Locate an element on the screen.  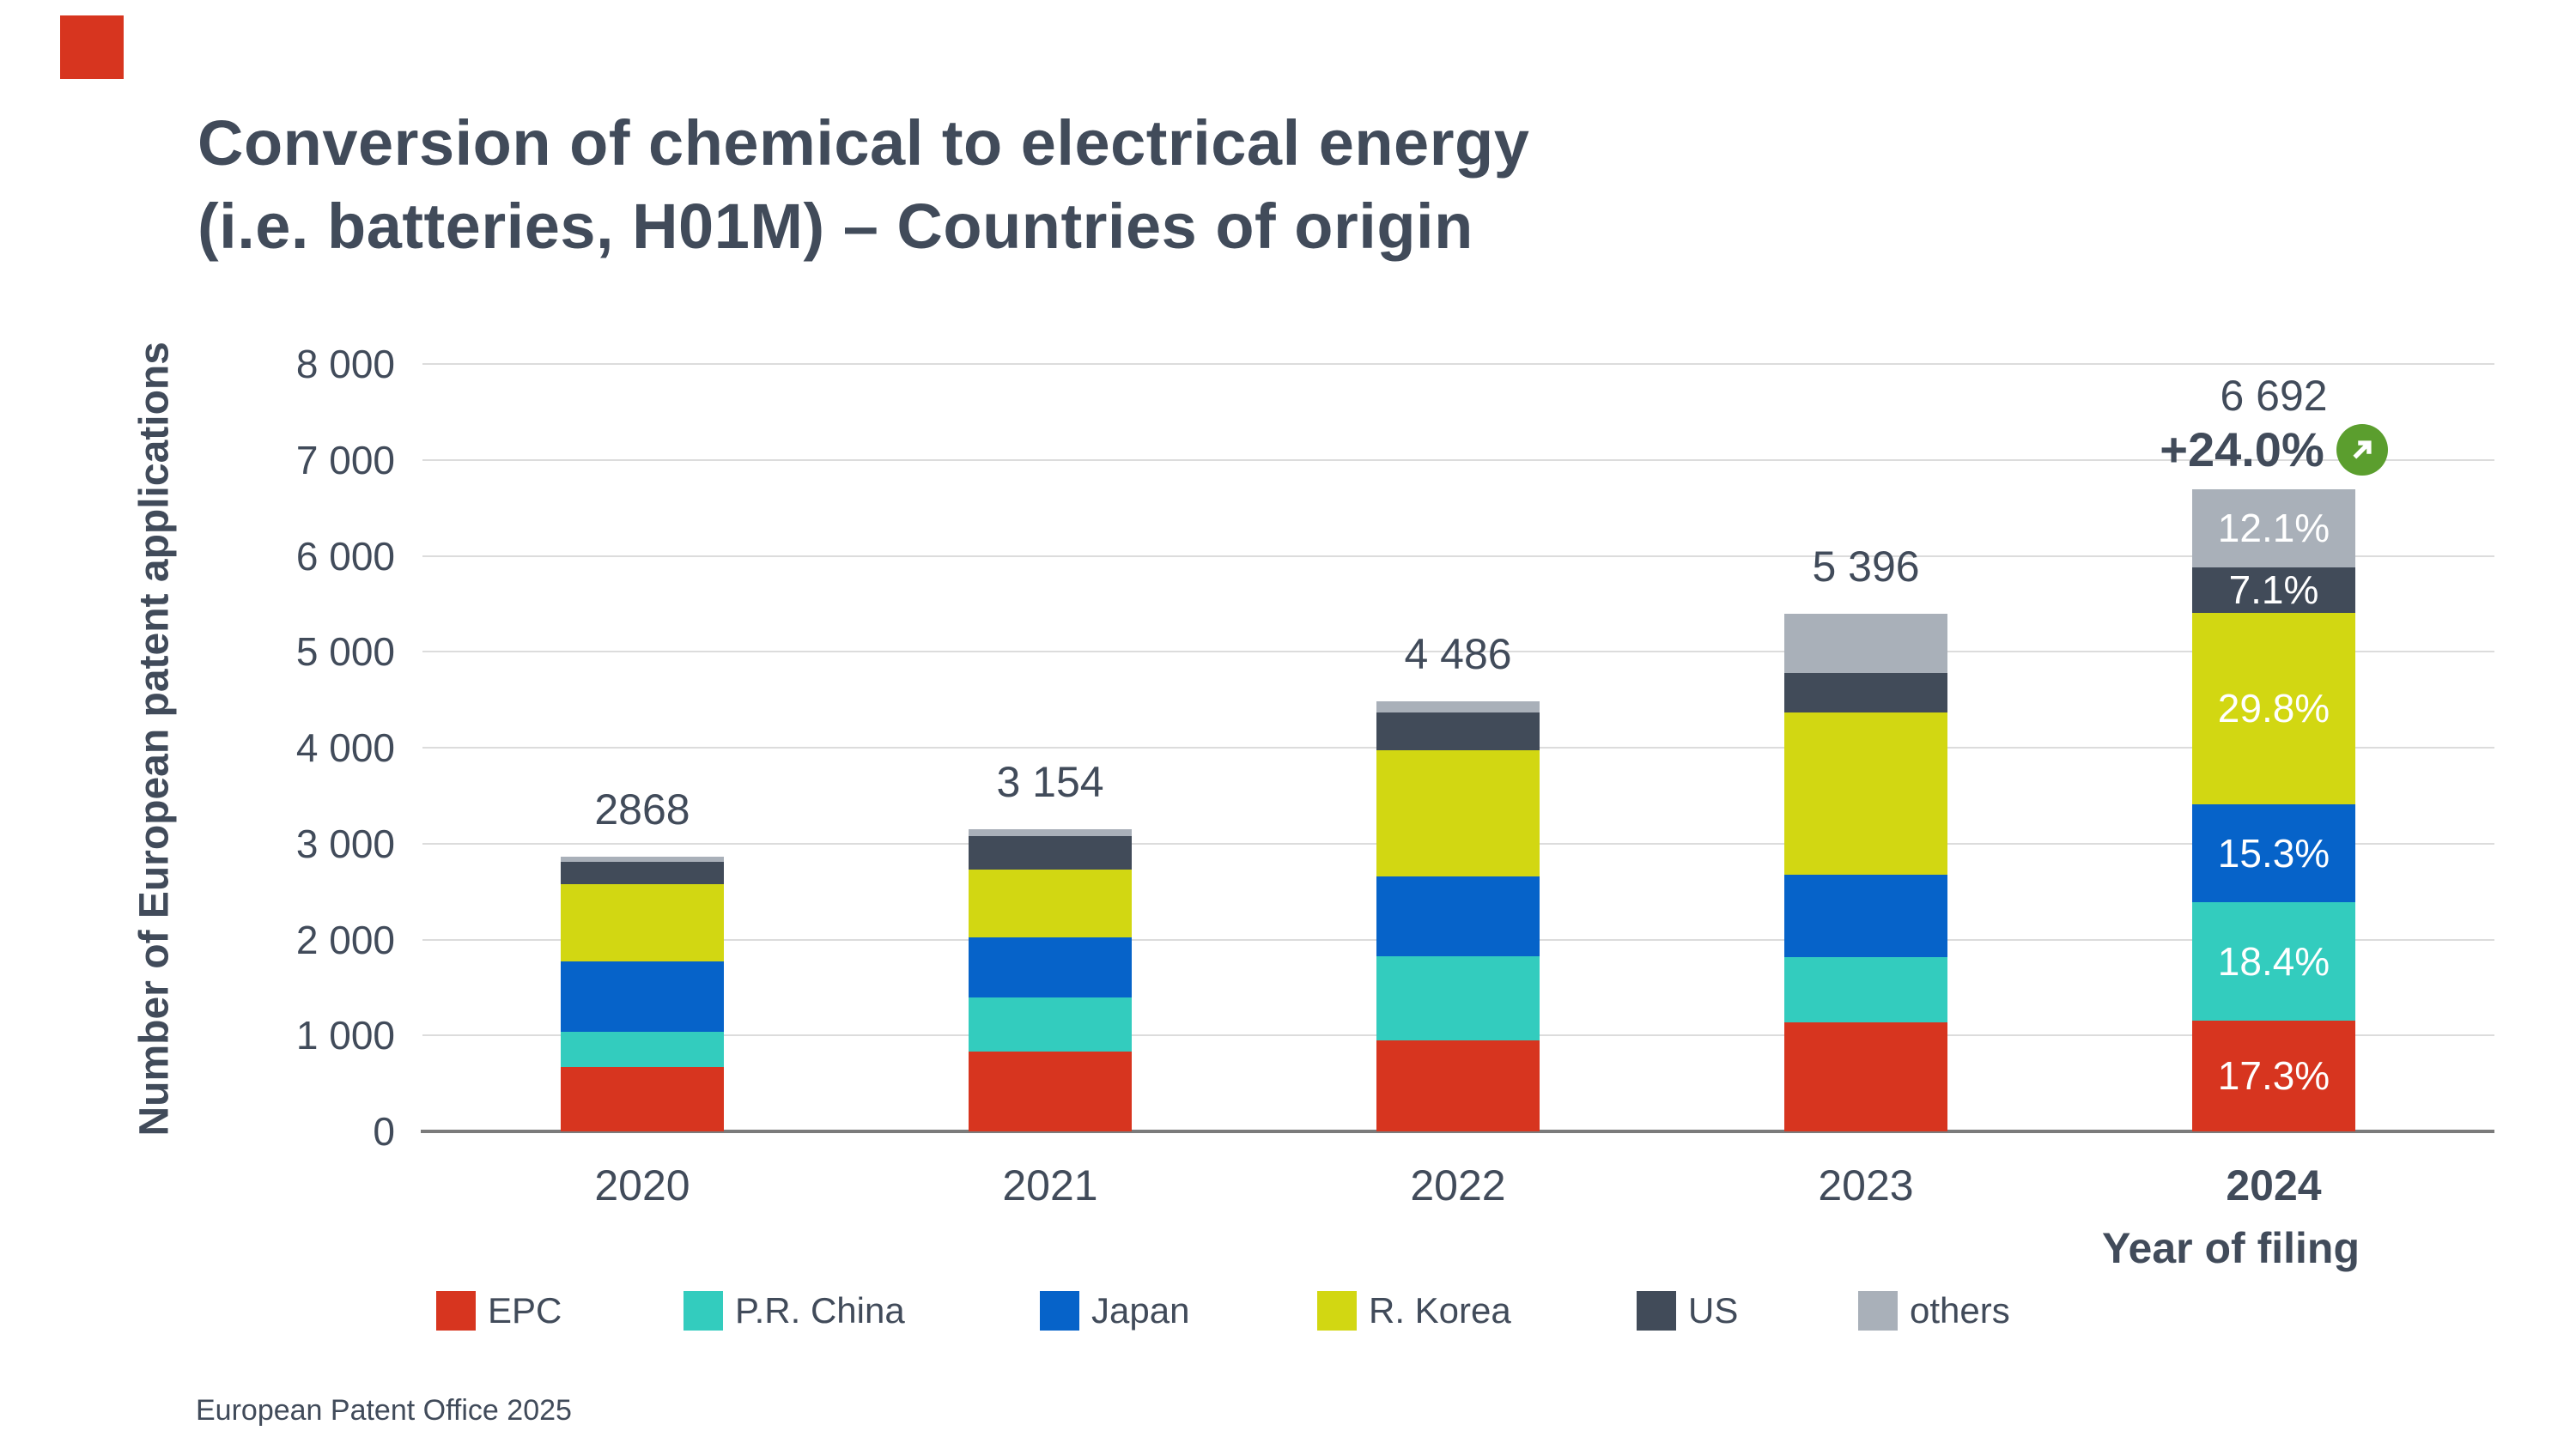
segment-pct-label: 17.3% is located at coordinates (2273, 1076).